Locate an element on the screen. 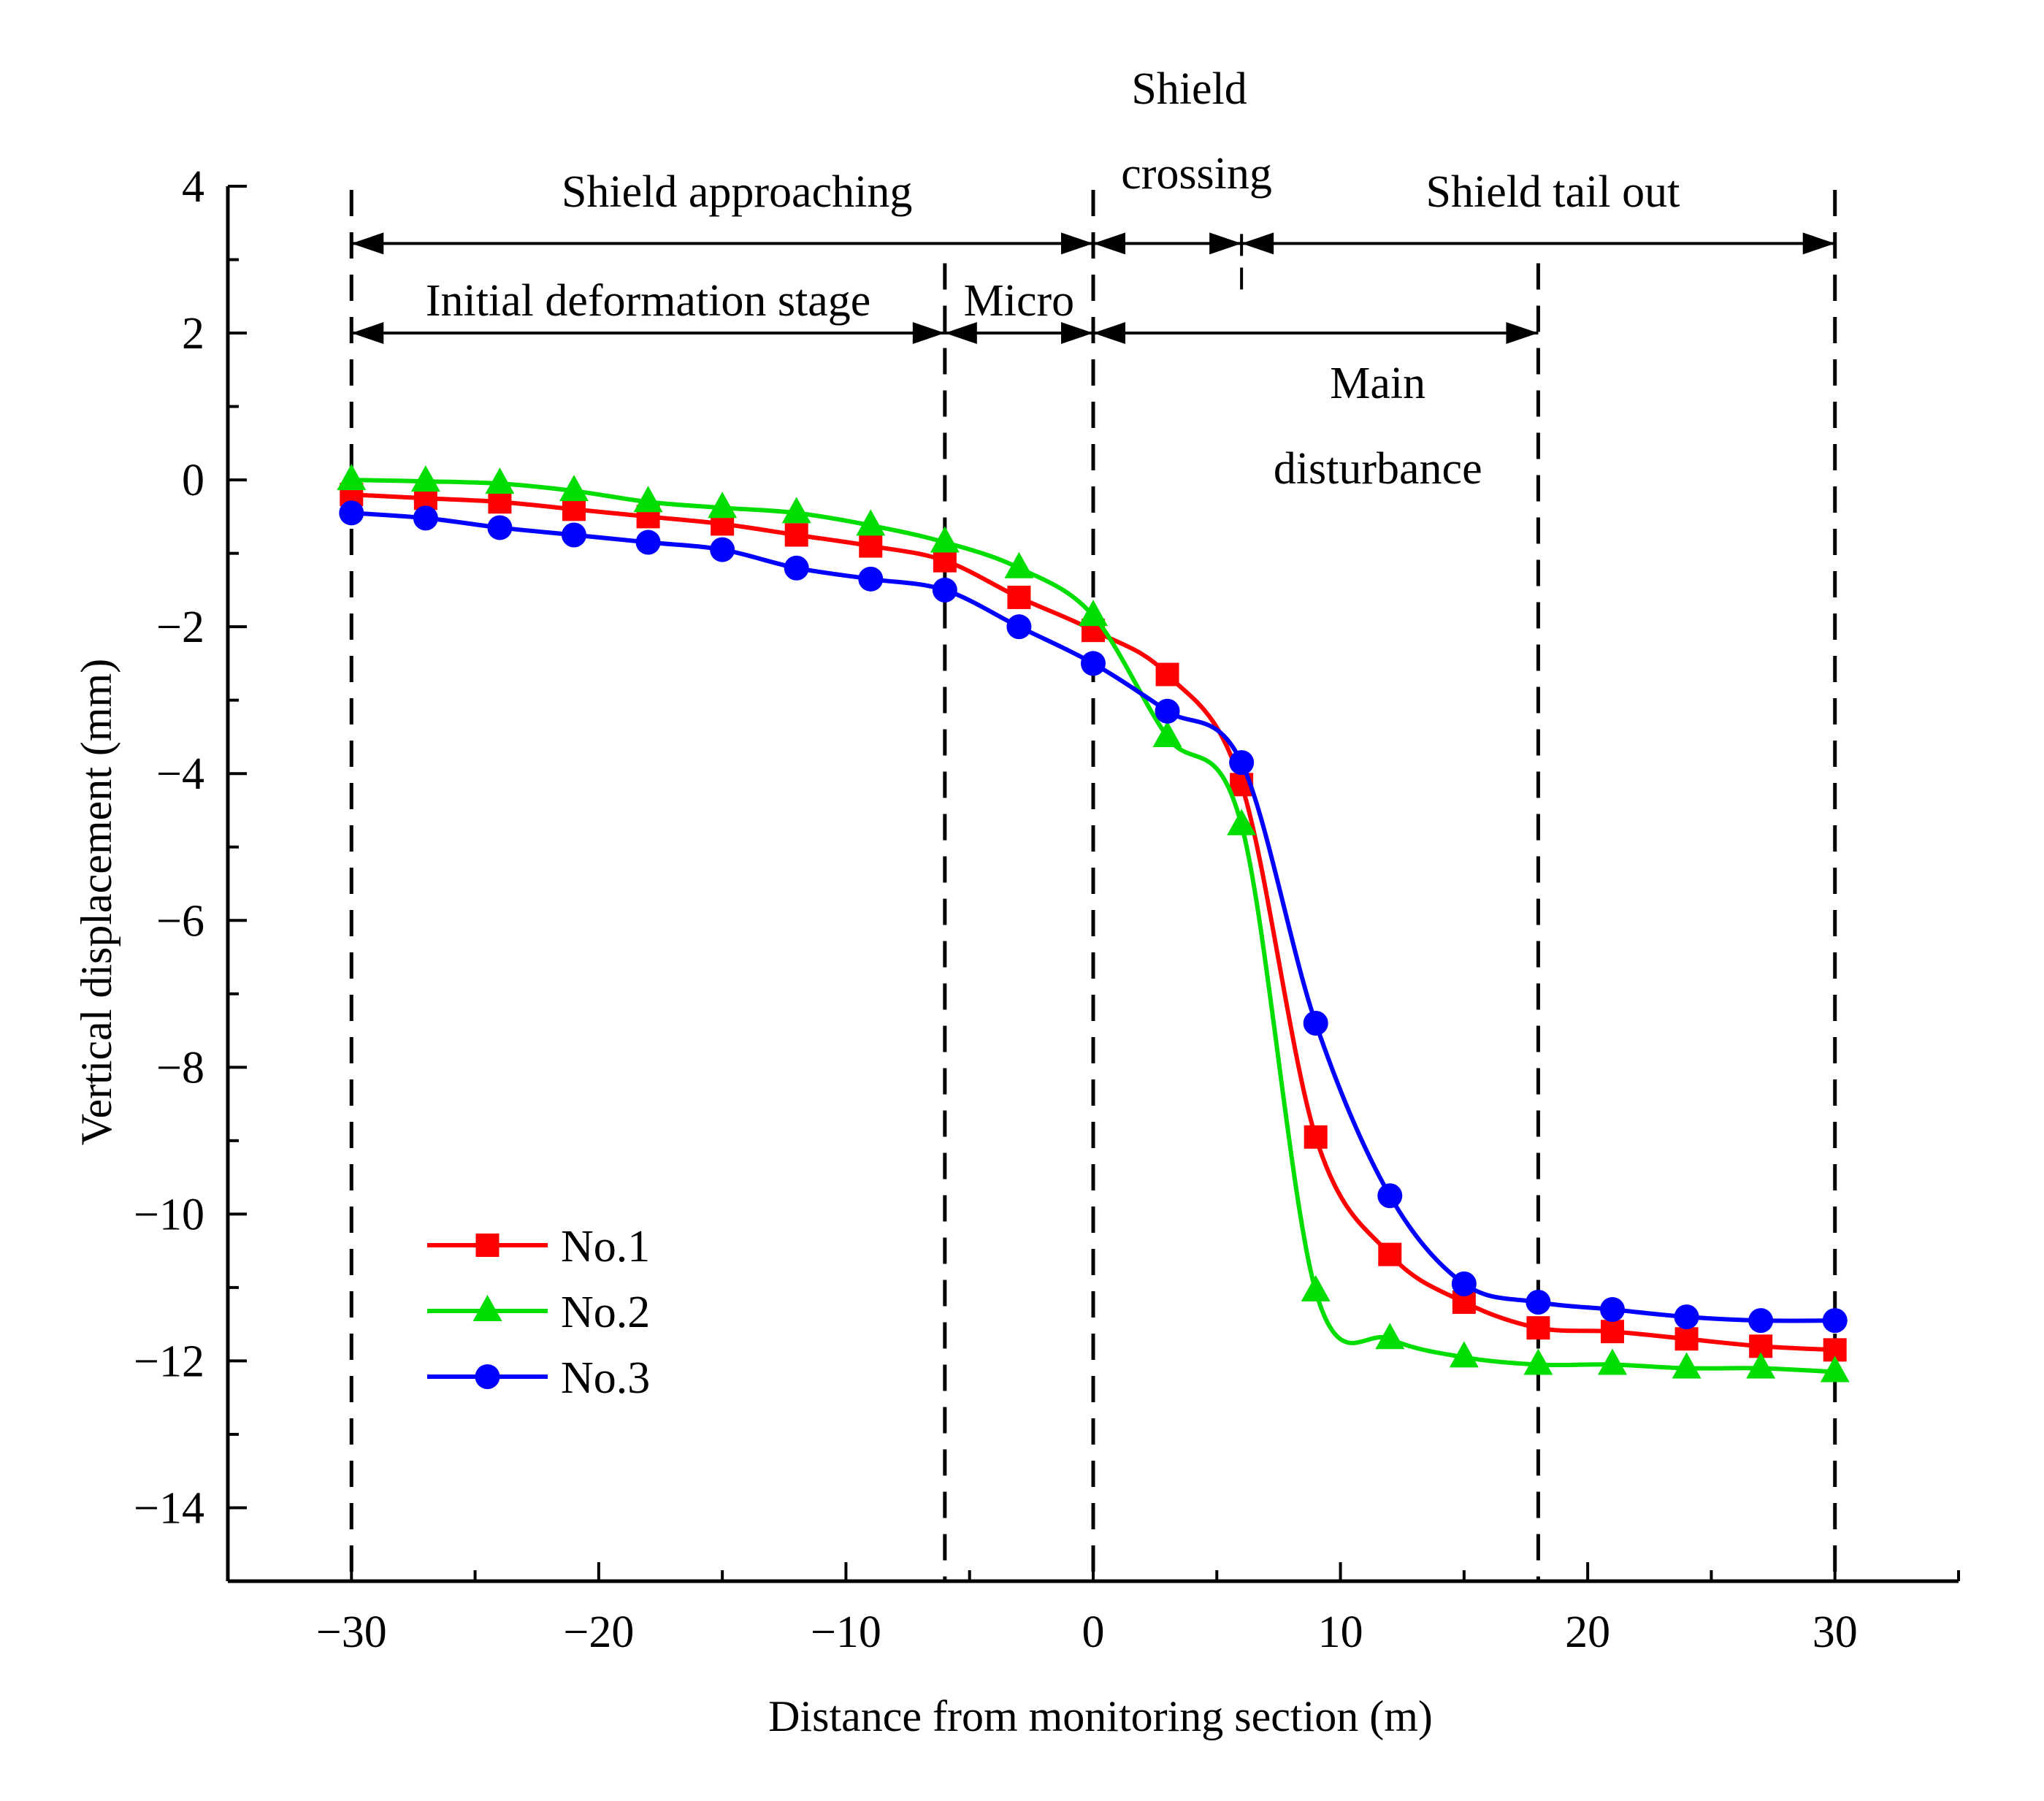 This screenshot has width=2044, height=1801. legend-no3-marker is located at coordinates (487, 1376).